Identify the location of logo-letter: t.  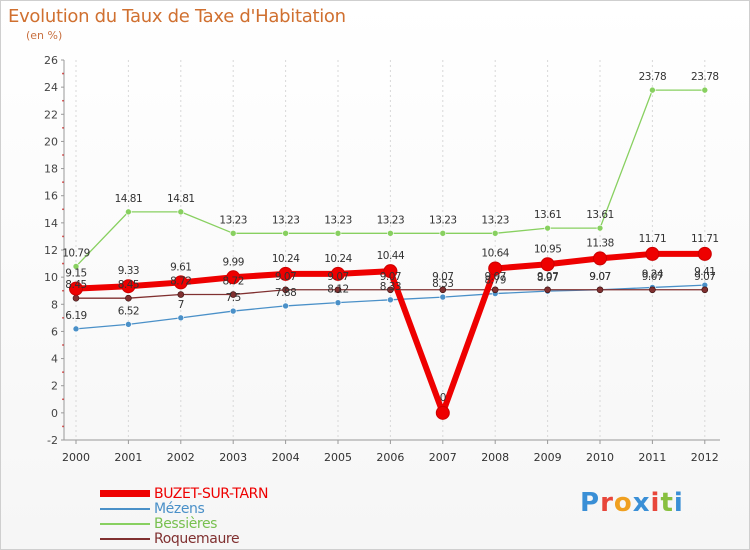
(667, 503).